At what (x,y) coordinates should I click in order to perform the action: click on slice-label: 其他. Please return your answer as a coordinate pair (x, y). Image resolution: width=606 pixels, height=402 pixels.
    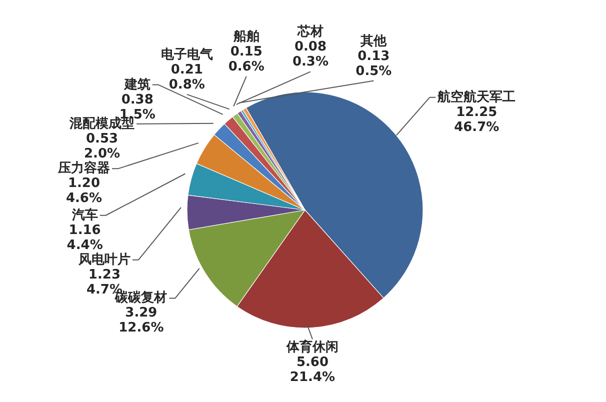
    Looking at the image, I should click on (374, 41).